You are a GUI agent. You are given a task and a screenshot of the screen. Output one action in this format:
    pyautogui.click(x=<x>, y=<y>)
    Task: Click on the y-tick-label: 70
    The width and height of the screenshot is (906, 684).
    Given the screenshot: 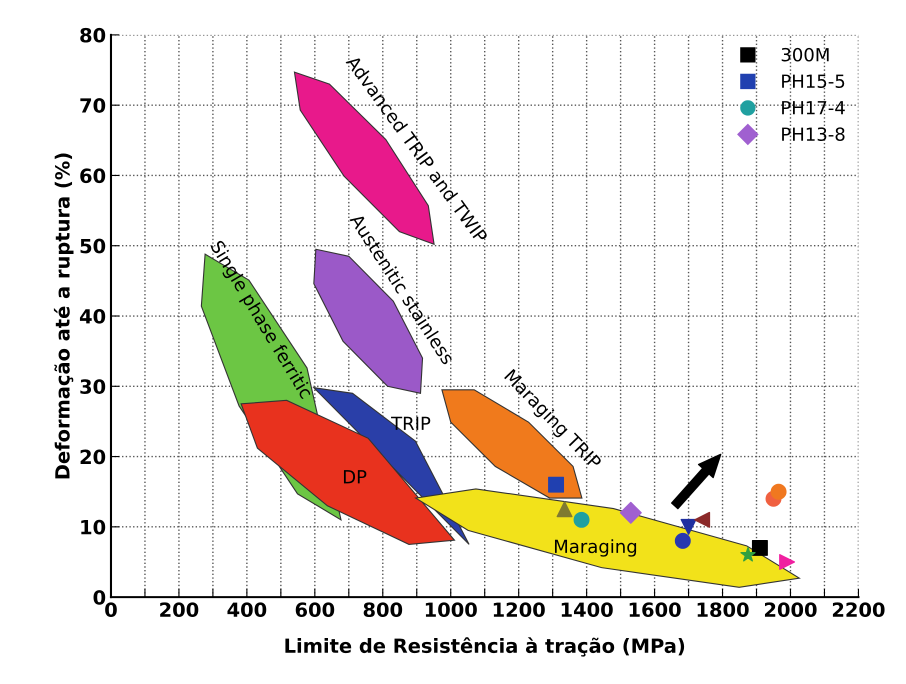 What is the action you would take?
    pyautogui.click(x=93, y=105)
    